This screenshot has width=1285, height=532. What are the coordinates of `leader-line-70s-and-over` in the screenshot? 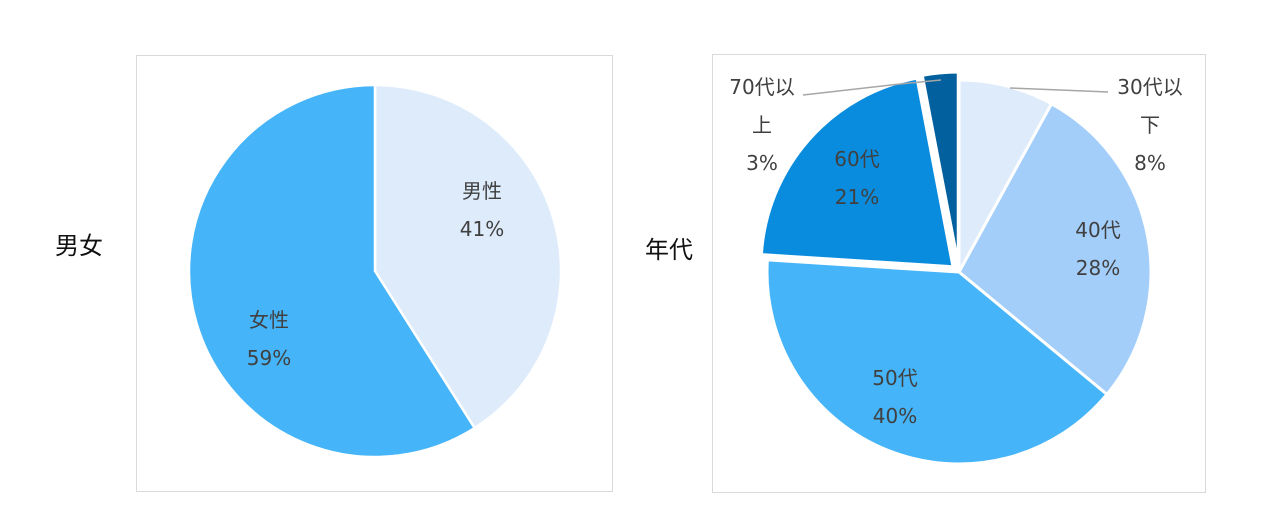 It's located at (872, 87).